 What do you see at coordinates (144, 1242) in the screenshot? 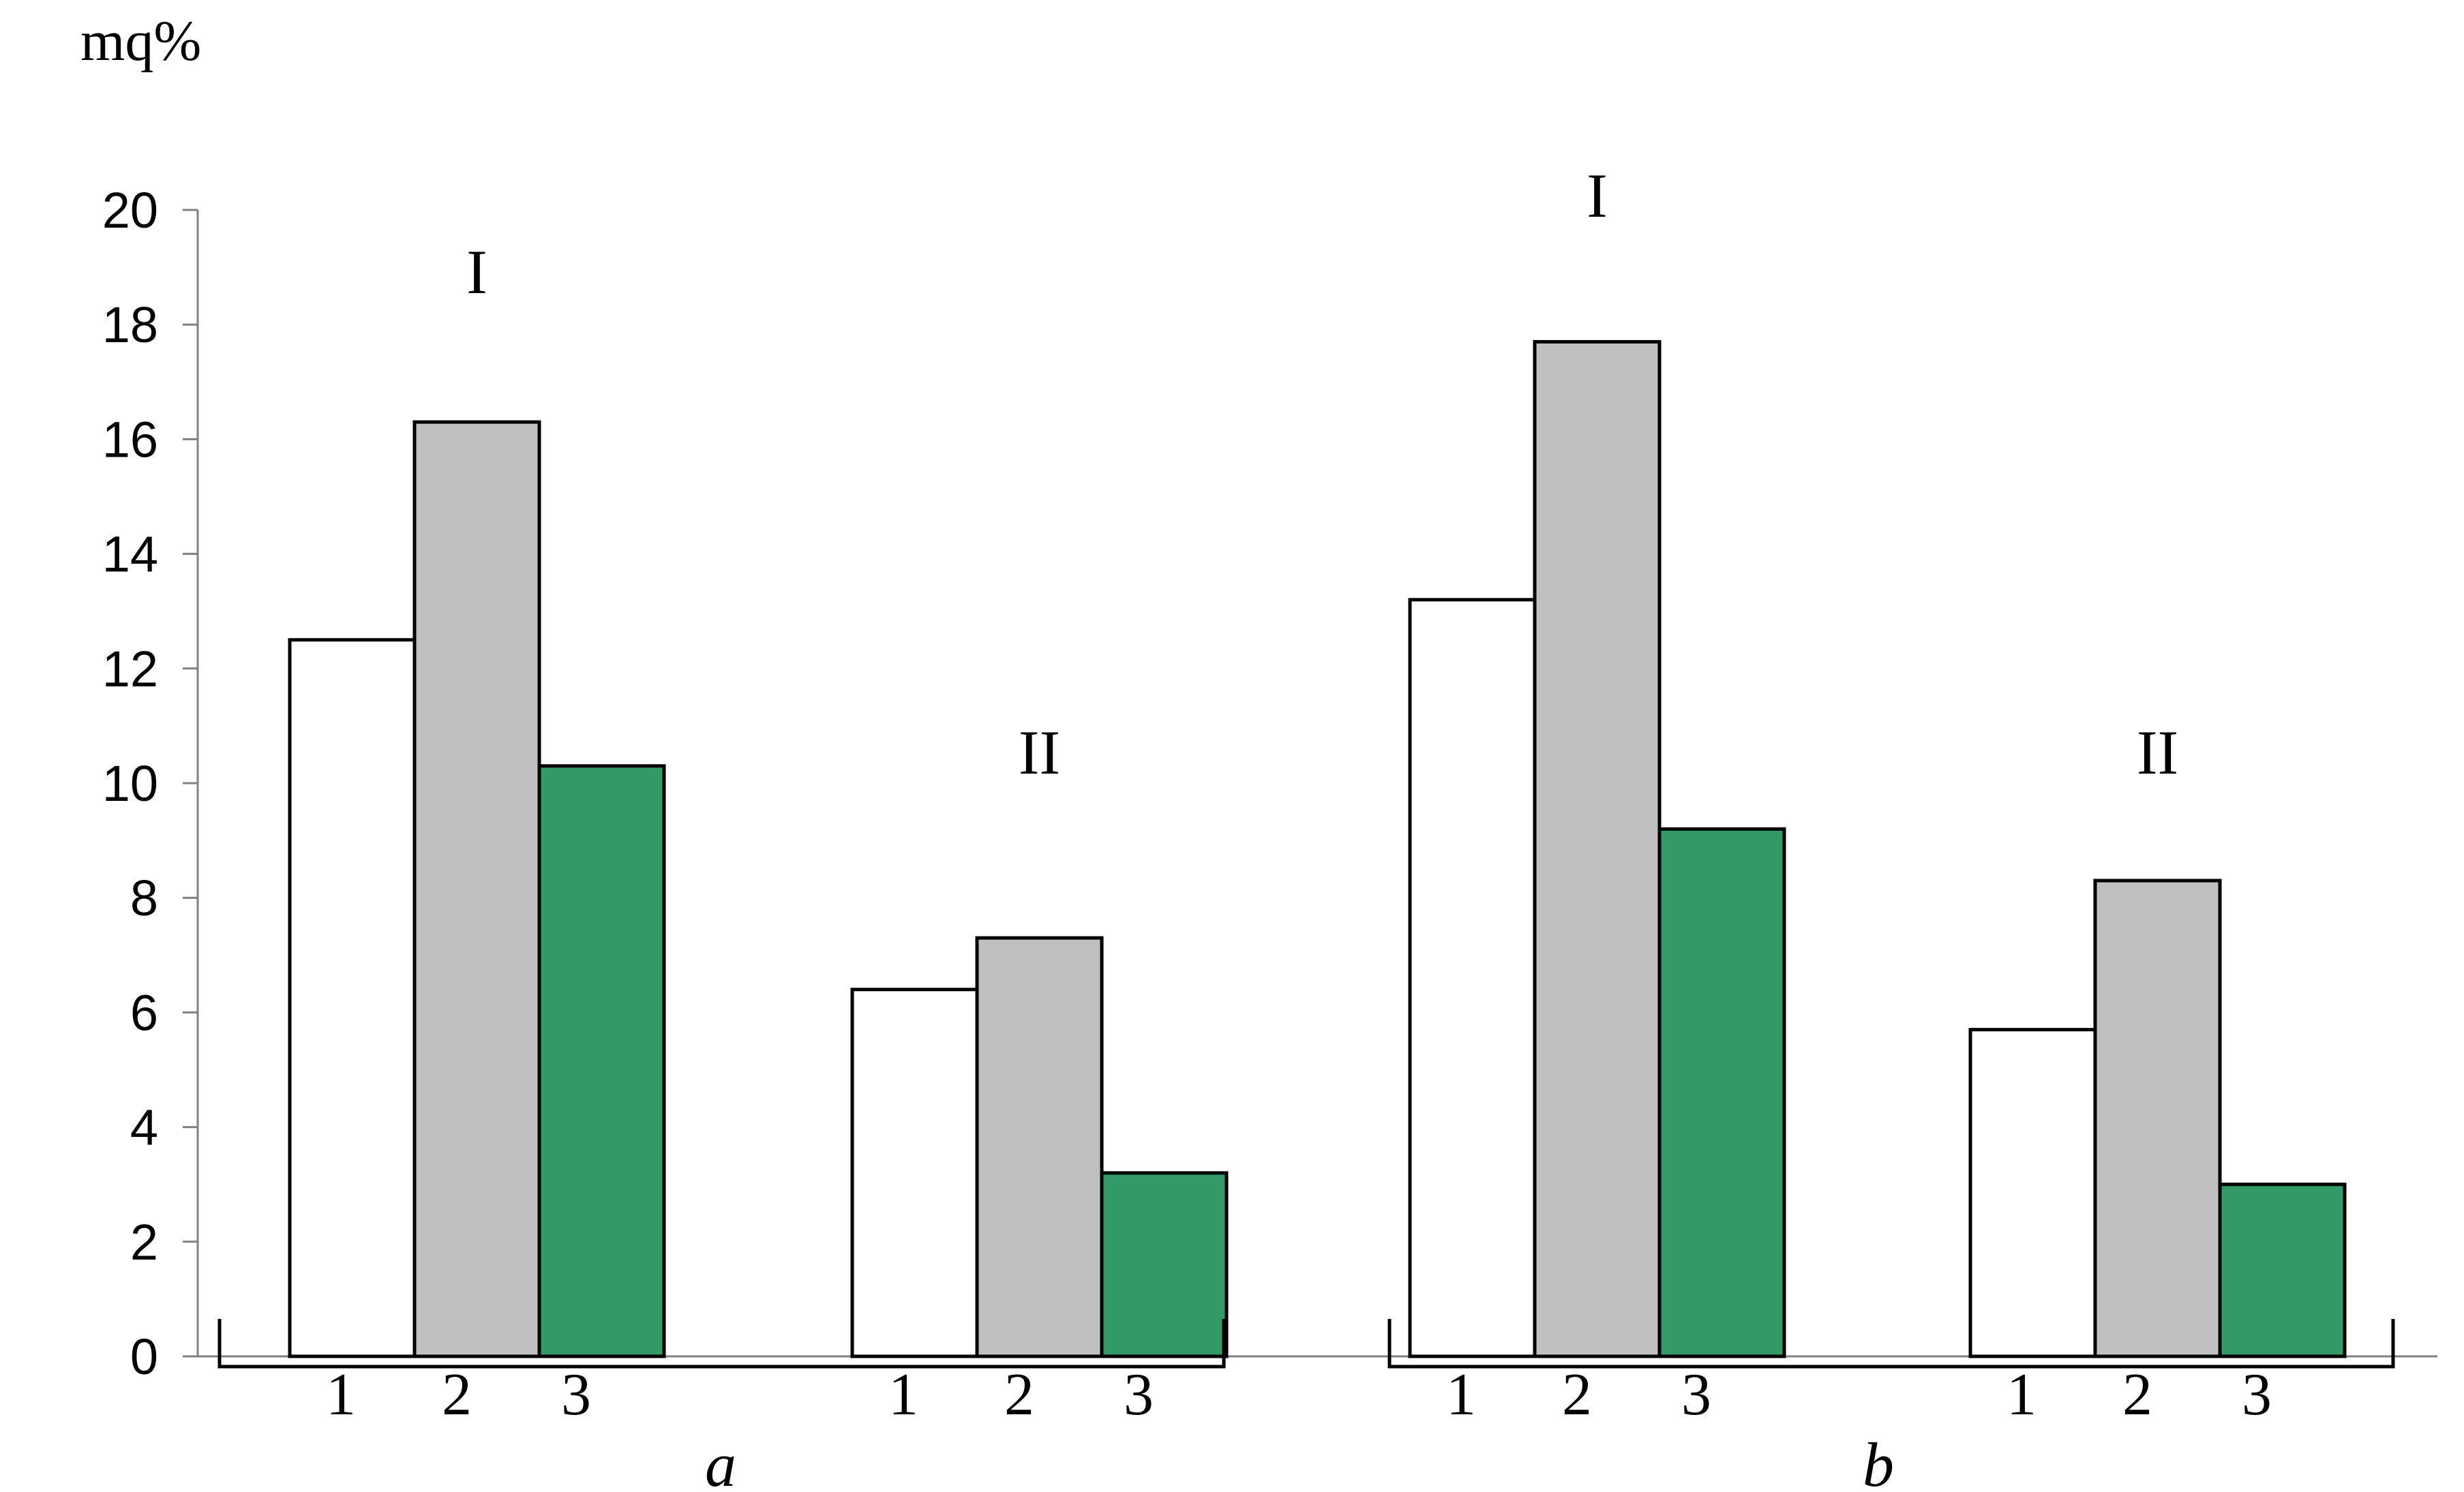
I see `y-tick-label: 2` at bounding box center [144, 1242].